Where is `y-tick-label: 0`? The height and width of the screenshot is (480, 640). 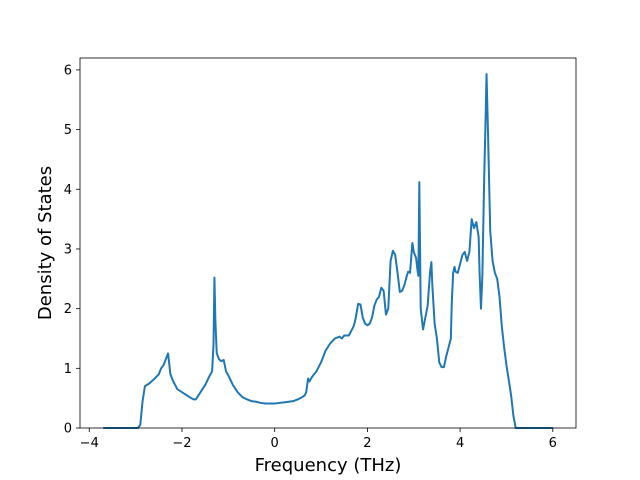
y-tick-label: 0 is located at coordinates (68, 429).